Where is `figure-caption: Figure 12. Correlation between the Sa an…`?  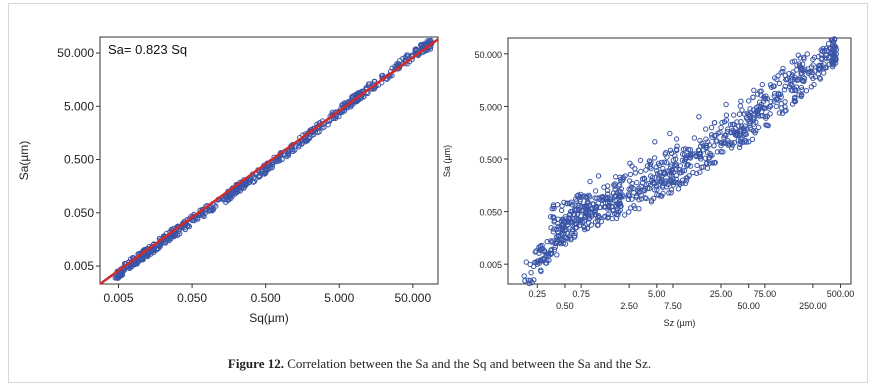 figure-caption: Figure 12. Correlation between the Sa an… is located at coordinates (439, 364).